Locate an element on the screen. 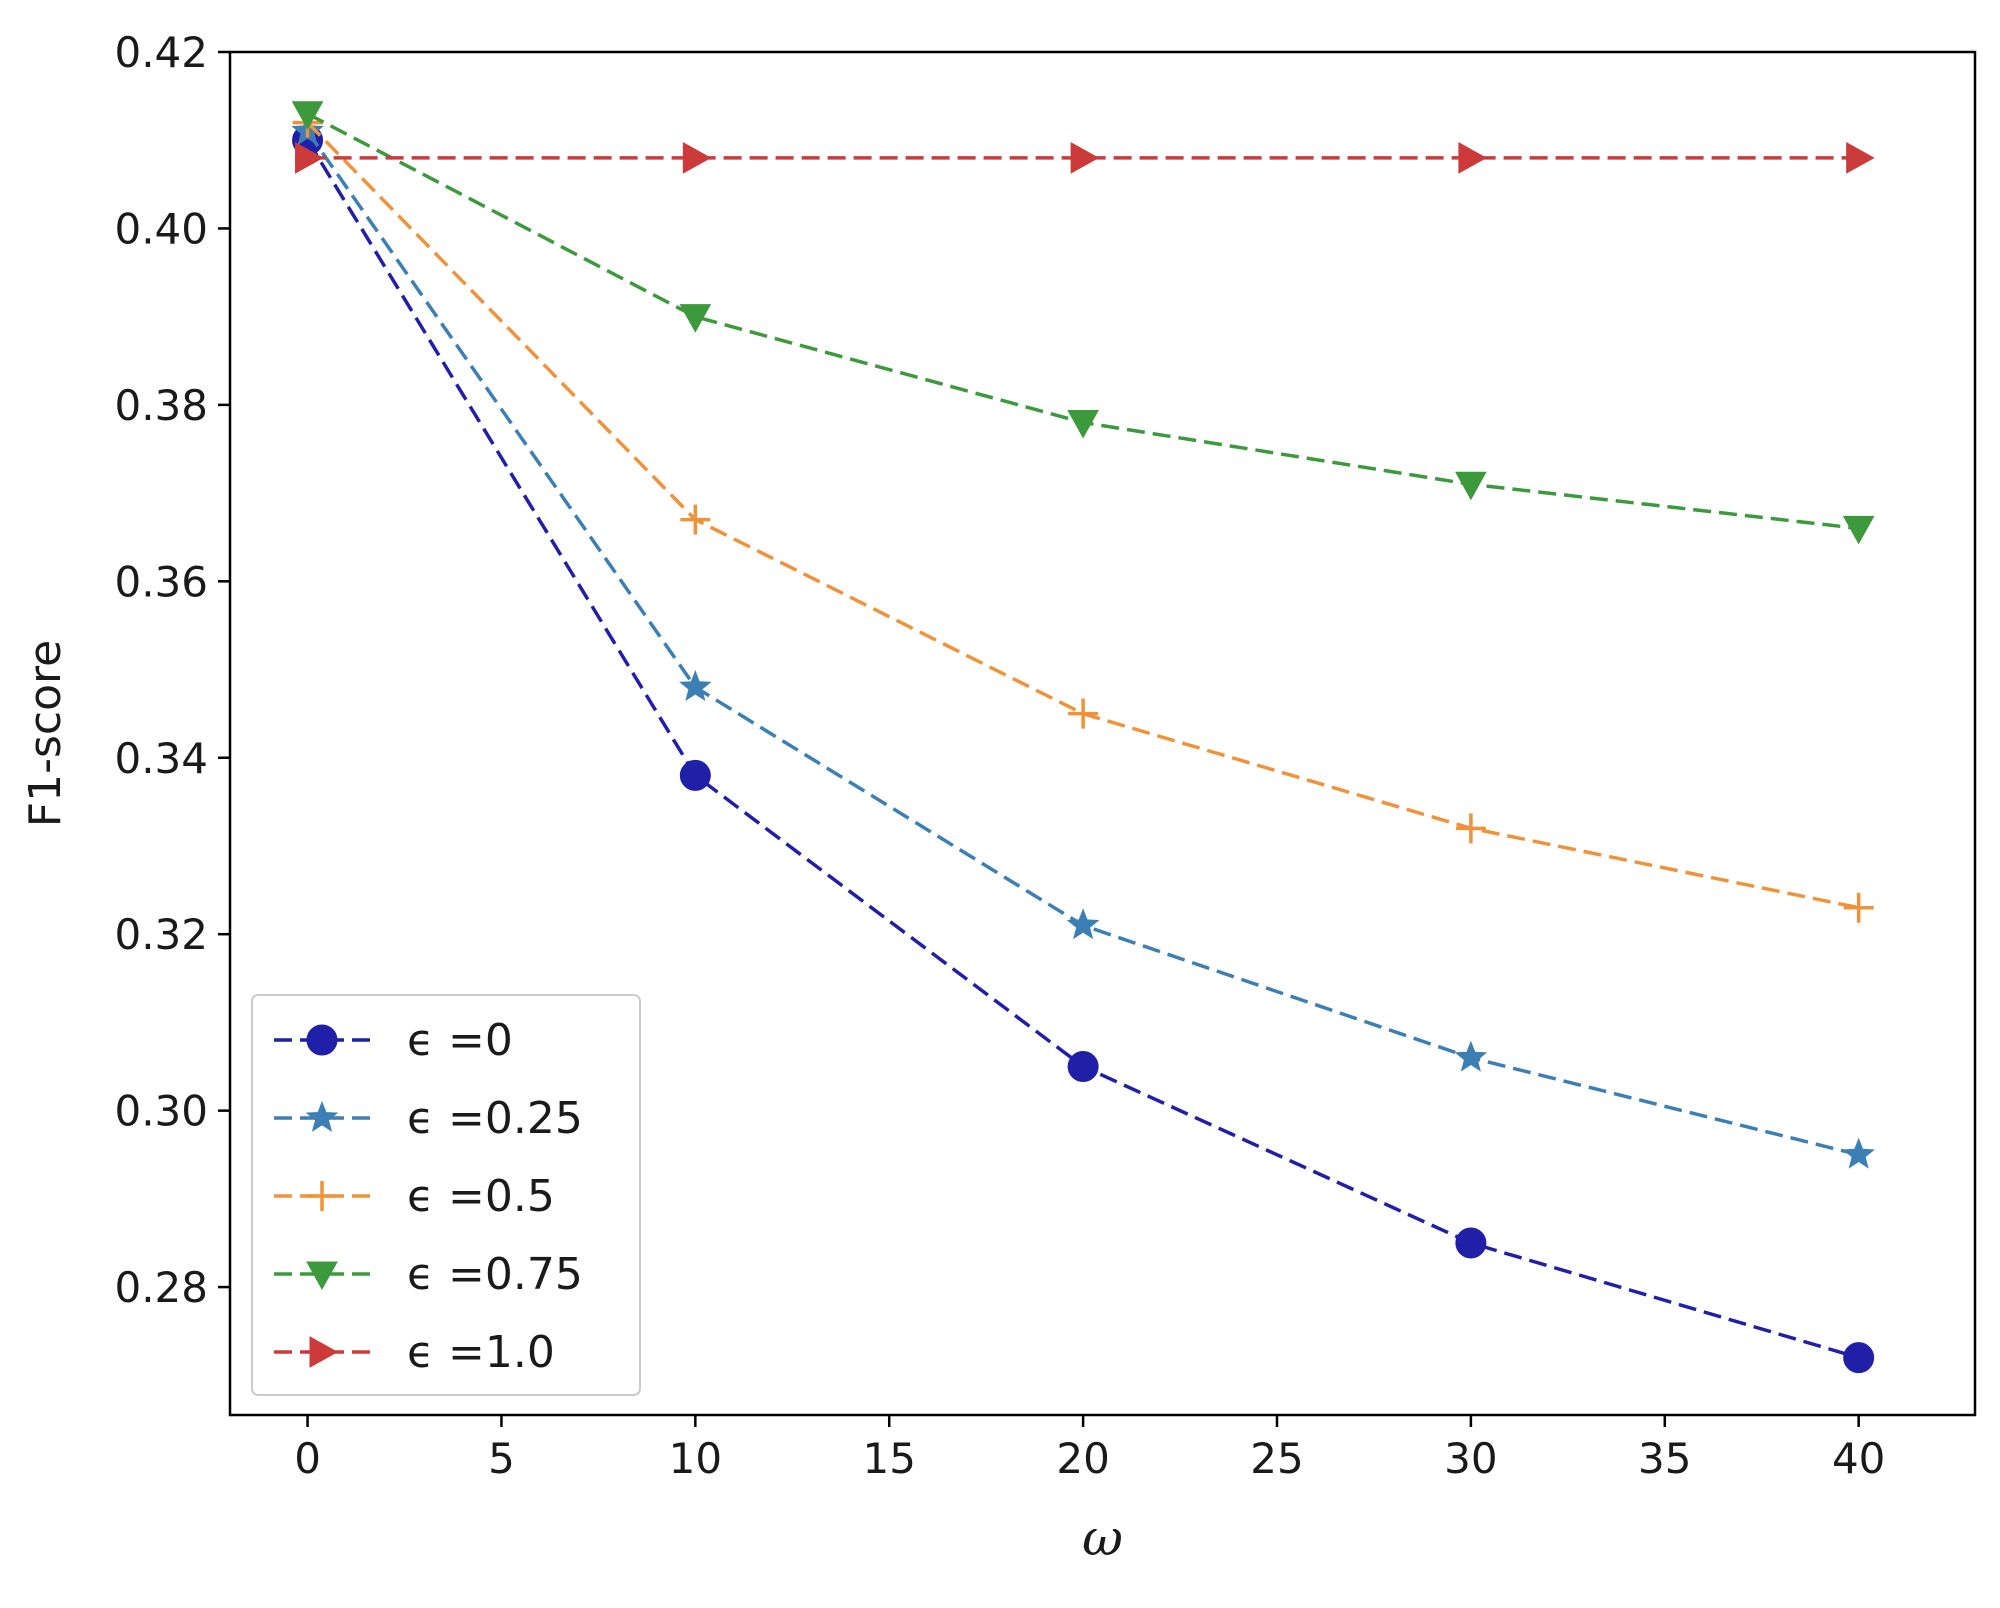 The height and width of the screenshot is (1608, 2000). x-tick-label: 25 is located at coordinates (1276, 1458).